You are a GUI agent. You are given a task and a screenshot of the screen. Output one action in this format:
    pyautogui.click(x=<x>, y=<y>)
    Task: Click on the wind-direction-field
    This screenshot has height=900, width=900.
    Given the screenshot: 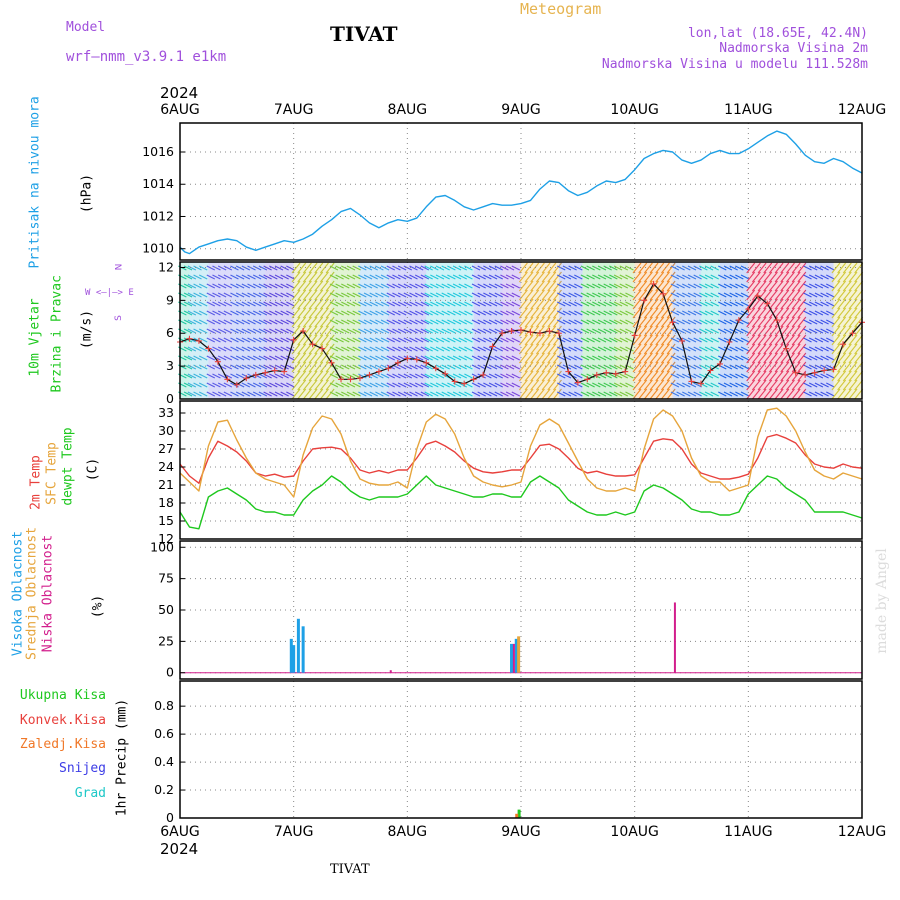 What is the action you would take?
    pyautogui.click(x=521, y=331)
    